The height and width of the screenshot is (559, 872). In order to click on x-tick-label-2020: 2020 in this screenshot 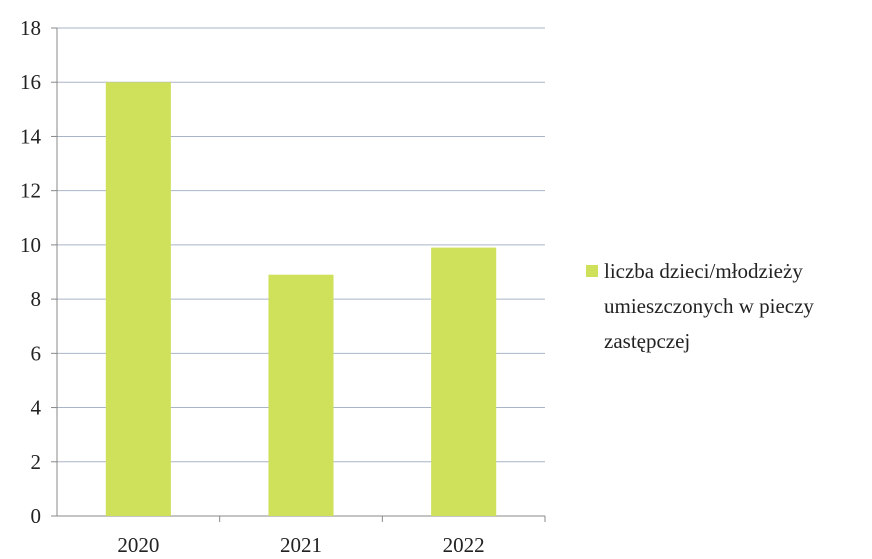, I will do `click(138, 545)`.